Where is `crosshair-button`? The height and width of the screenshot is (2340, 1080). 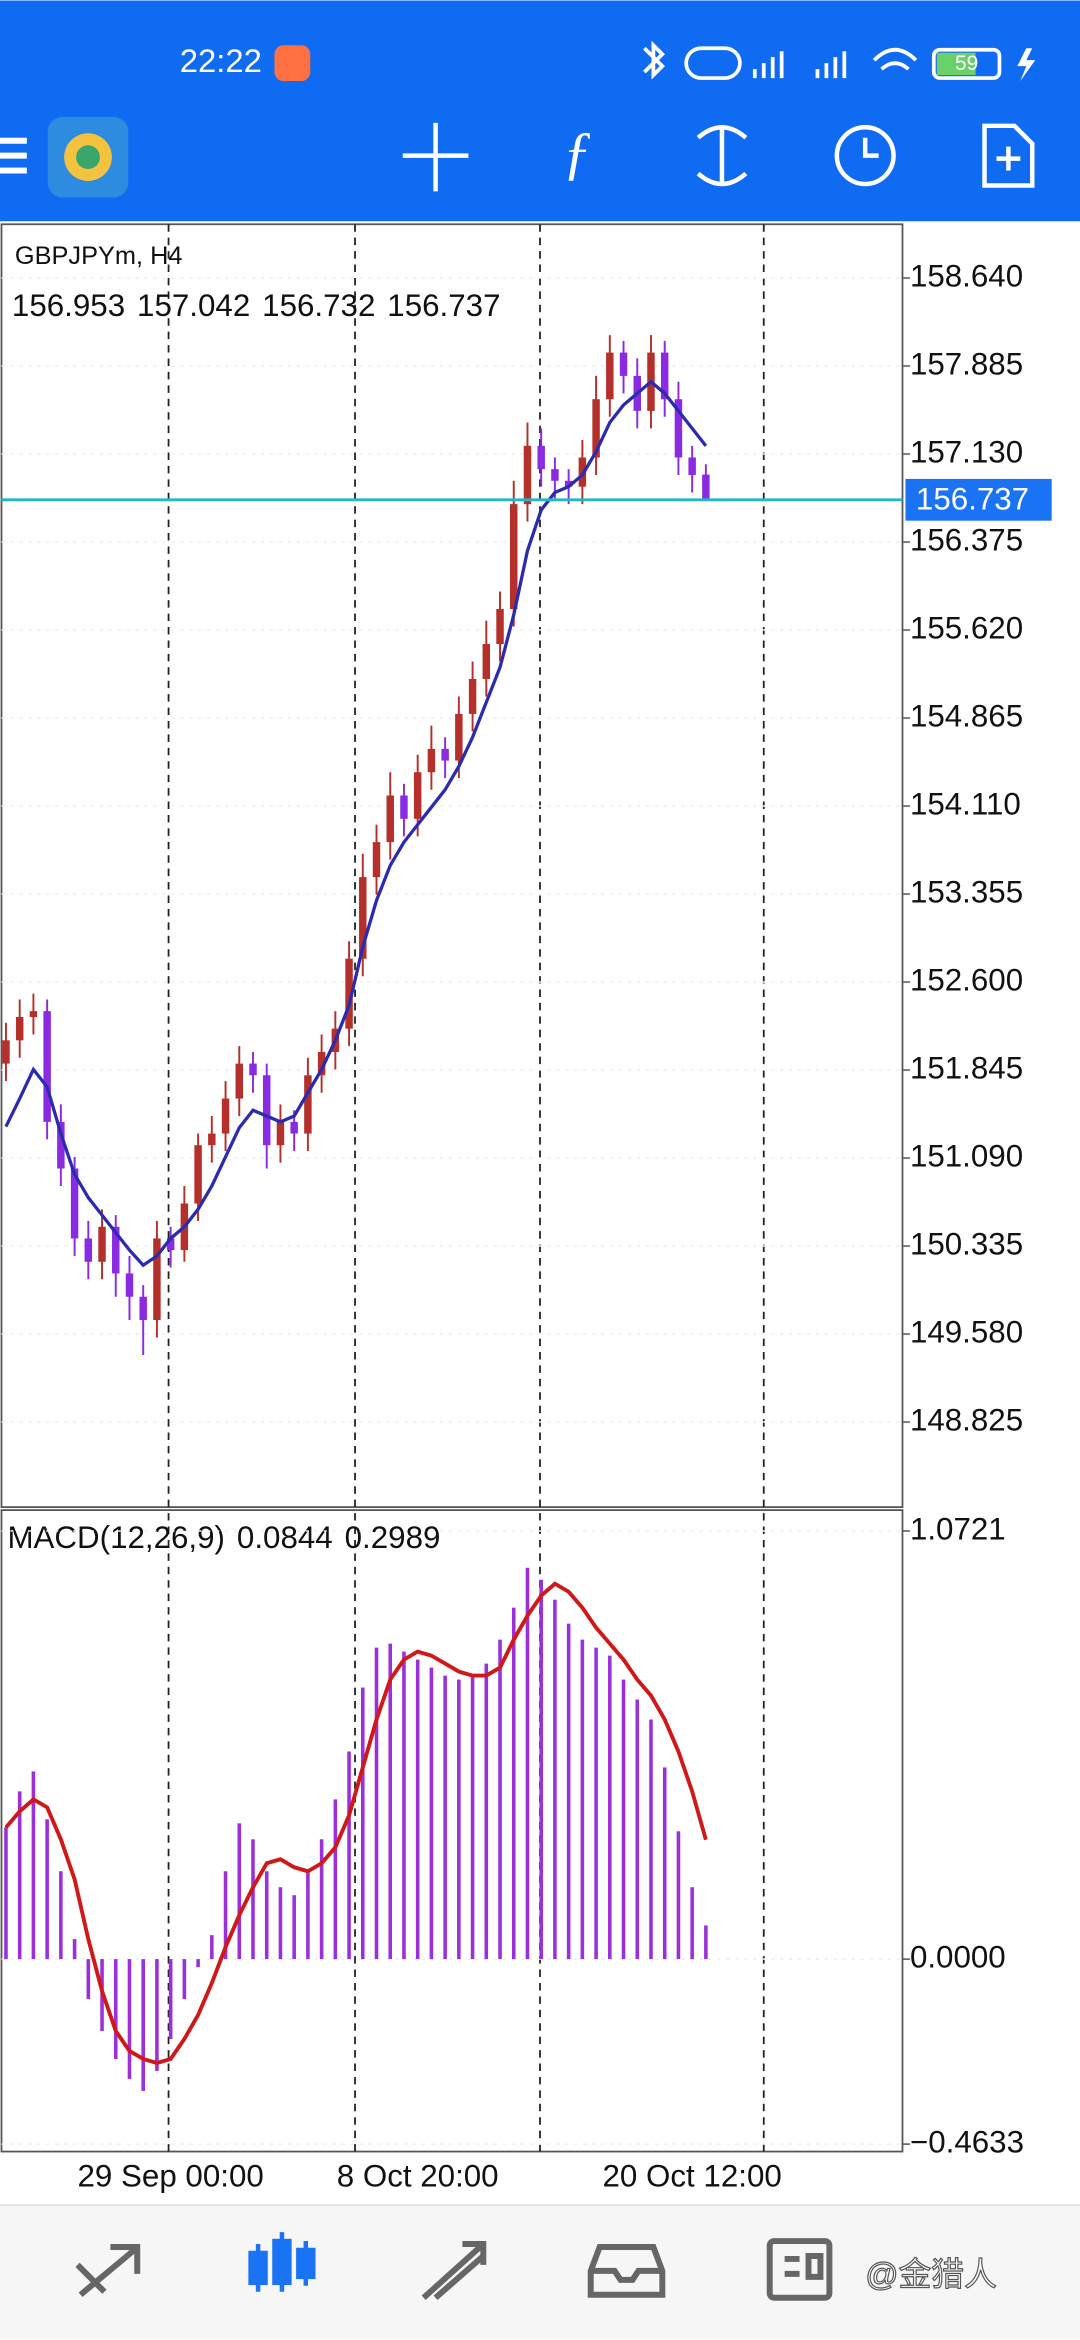
crosshair-button is located at coordinates (435, 157).